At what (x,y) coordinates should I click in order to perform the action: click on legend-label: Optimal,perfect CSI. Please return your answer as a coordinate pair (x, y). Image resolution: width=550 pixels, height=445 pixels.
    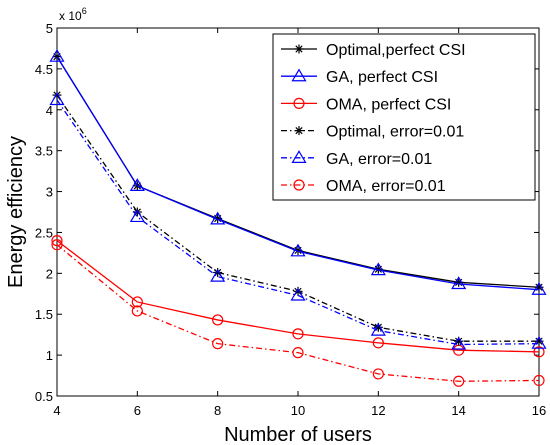
    Looking at the image, I should click on (396, 50).